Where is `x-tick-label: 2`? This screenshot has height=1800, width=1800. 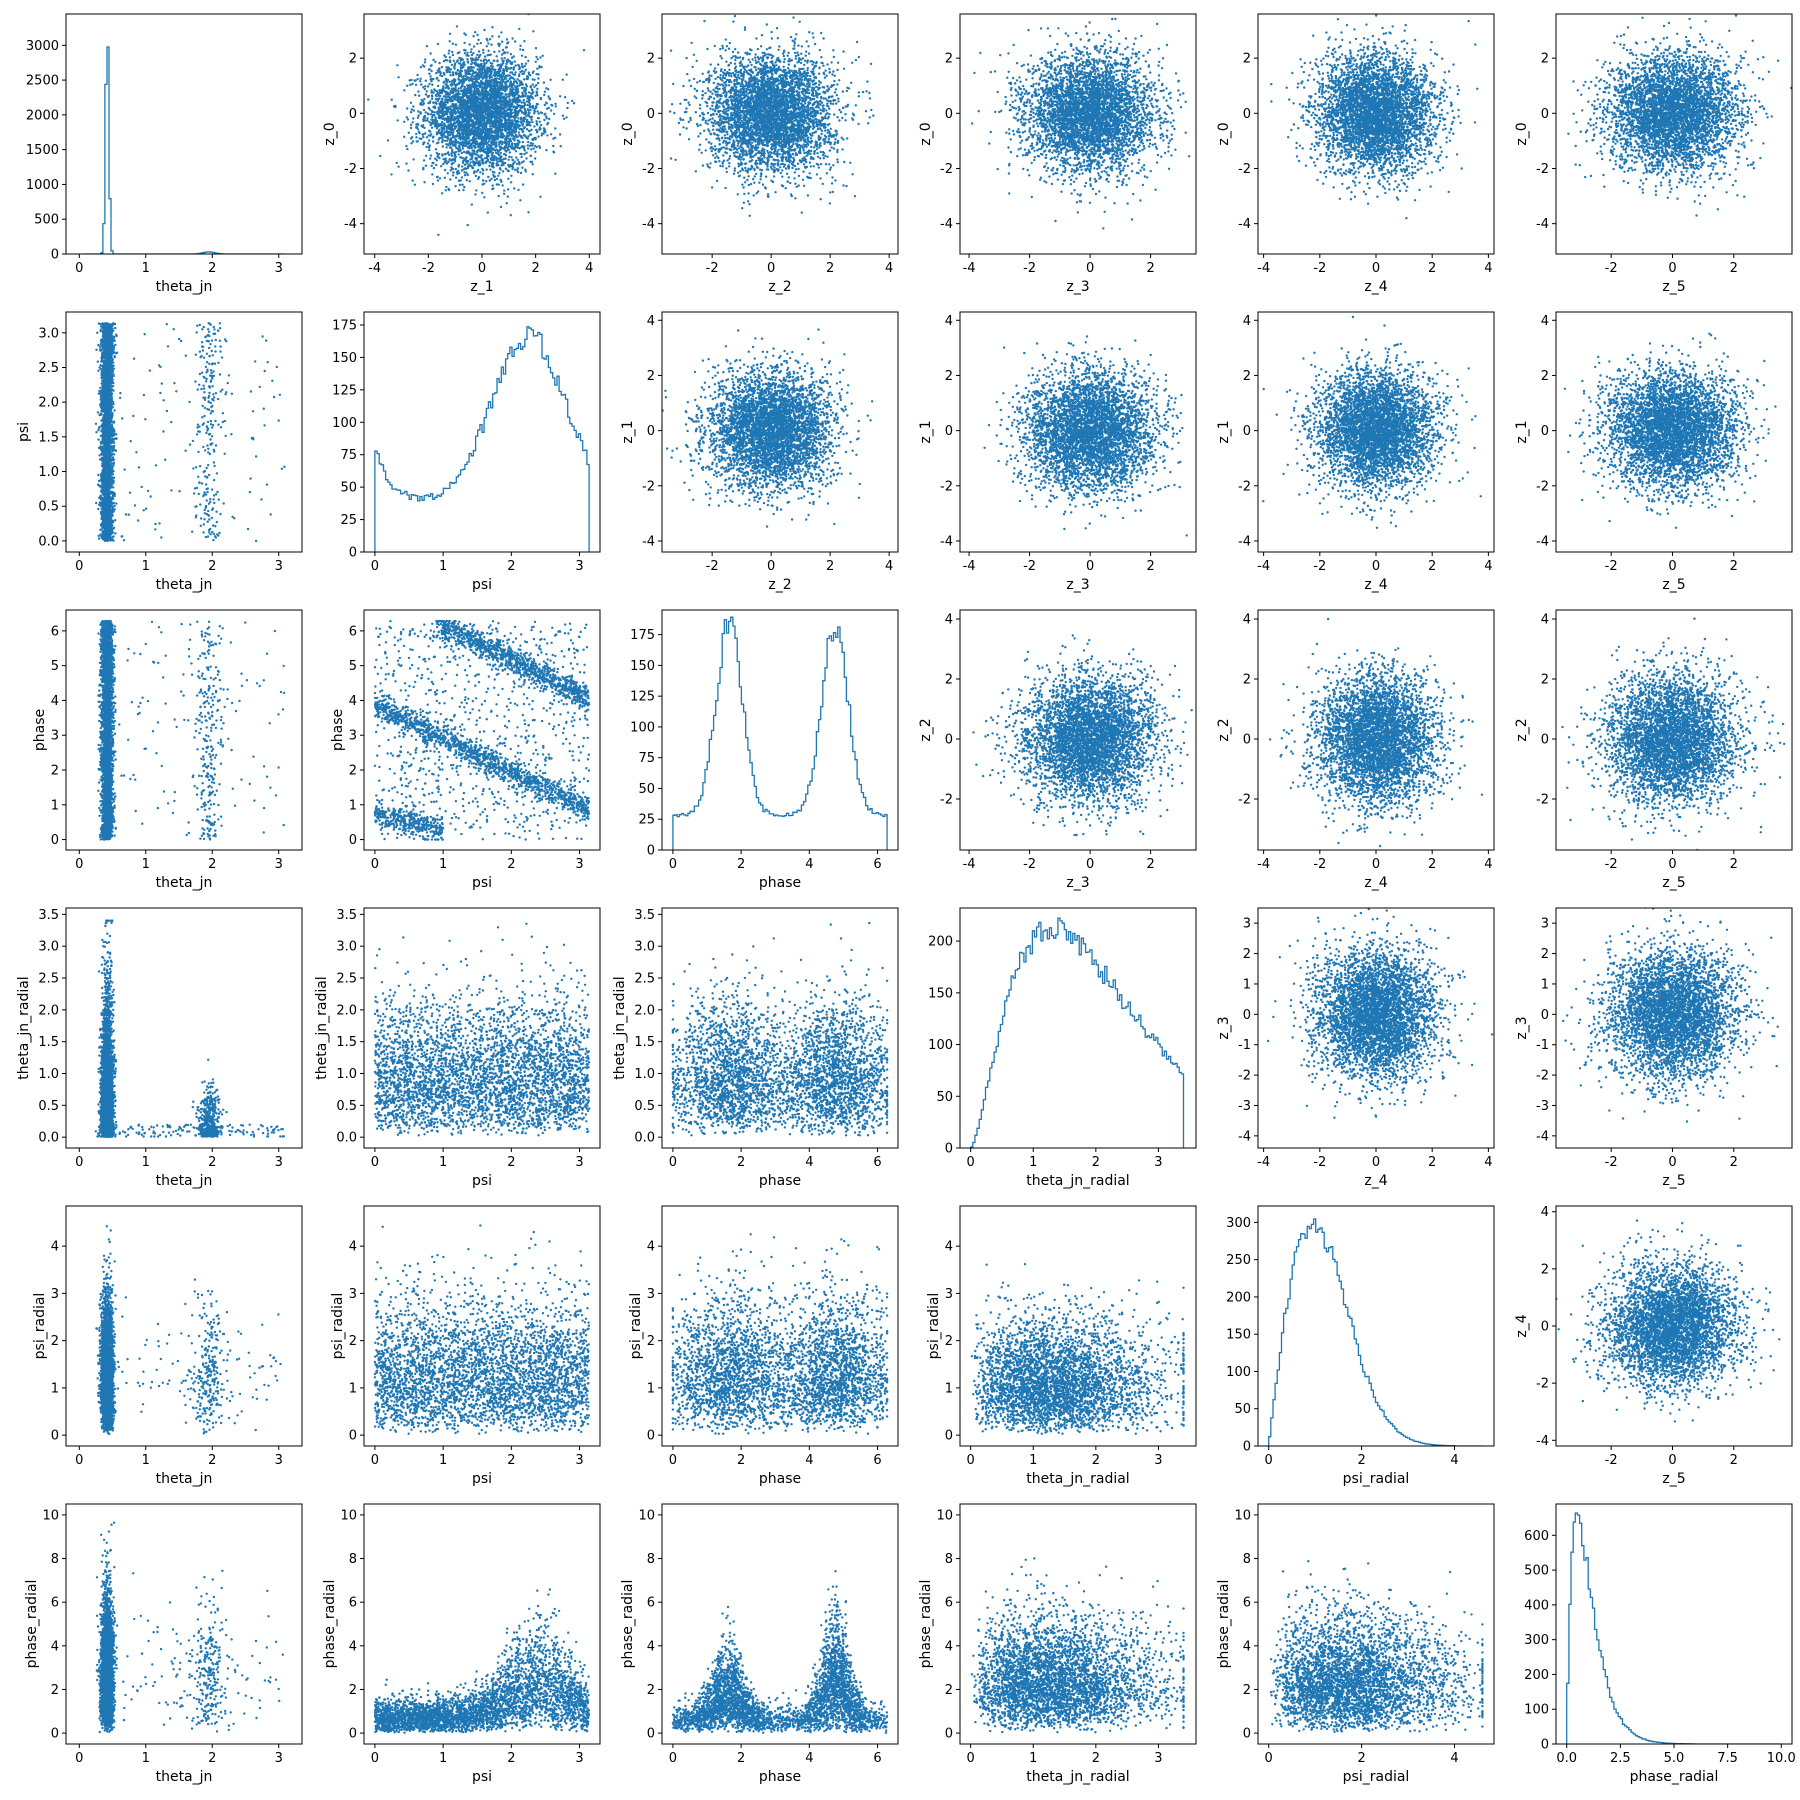
x-tick-label: 2 is located at coordinates (535, 268).